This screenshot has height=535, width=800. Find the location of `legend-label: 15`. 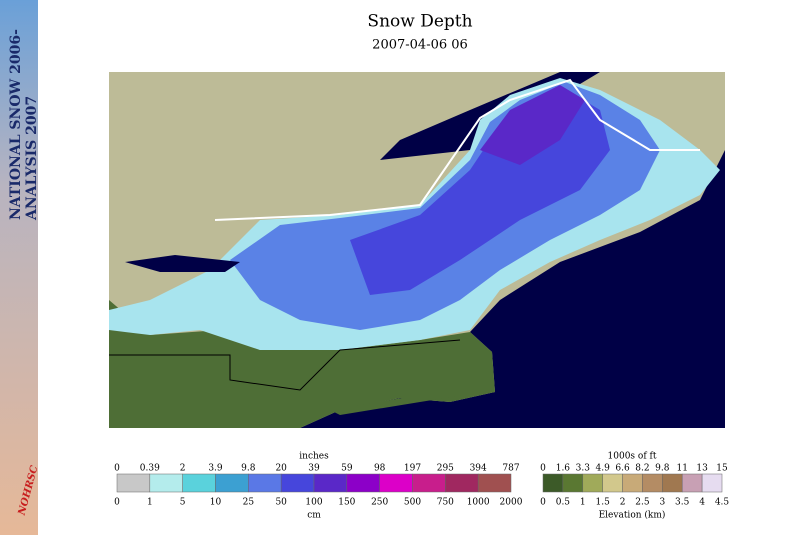

legend-label: 15 is located at coordinates (722, 469).